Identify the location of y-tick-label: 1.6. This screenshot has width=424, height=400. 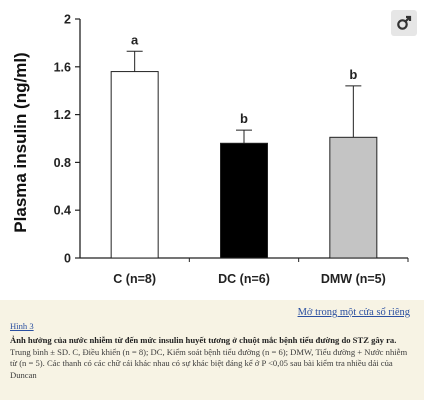
(62, 67).